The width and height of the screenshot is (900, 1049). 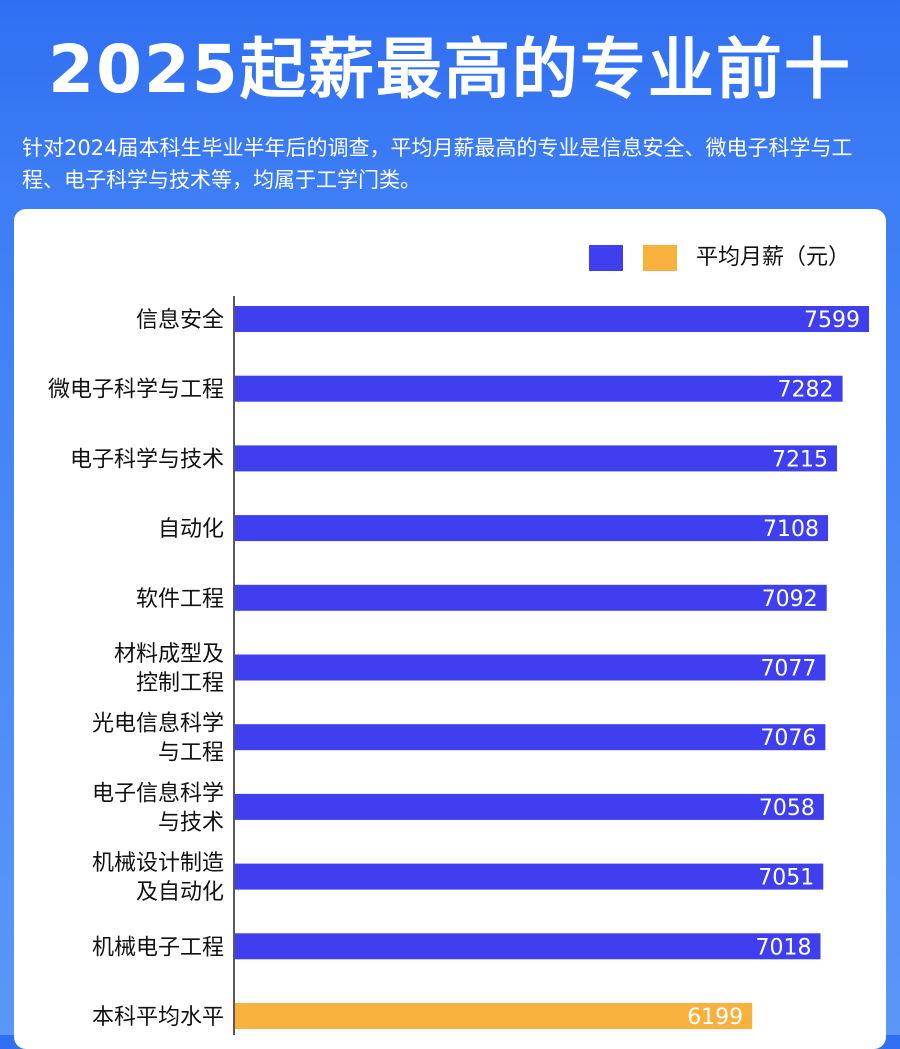 I want to click on category-label: 本科平均水平, so click(x=158, y=1017).